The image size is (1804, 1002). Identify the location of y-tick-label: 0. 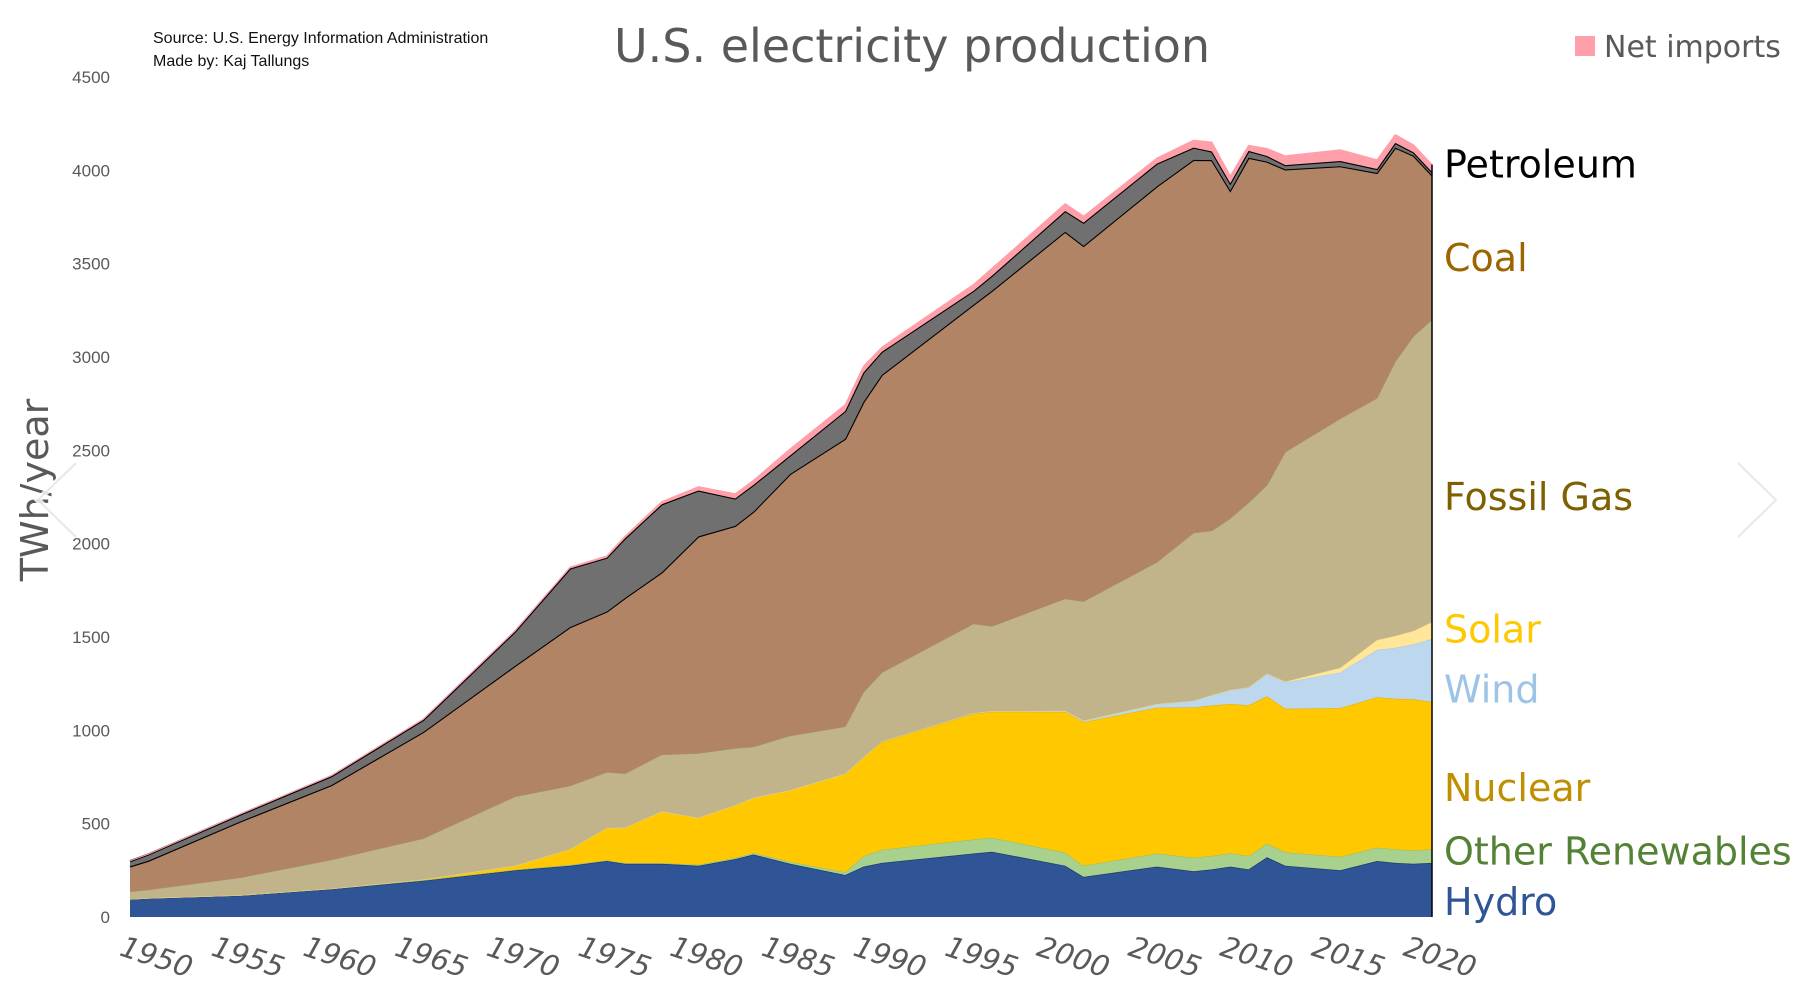
(105, 917).